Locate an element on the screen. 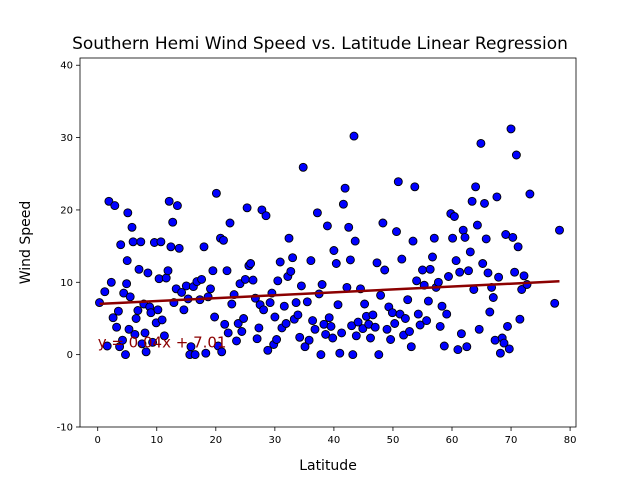 This screenshot has height=480, width=640. x-axis: 0 10 20 30 40 50 60 70 80 is located at coordinates (335, 436).